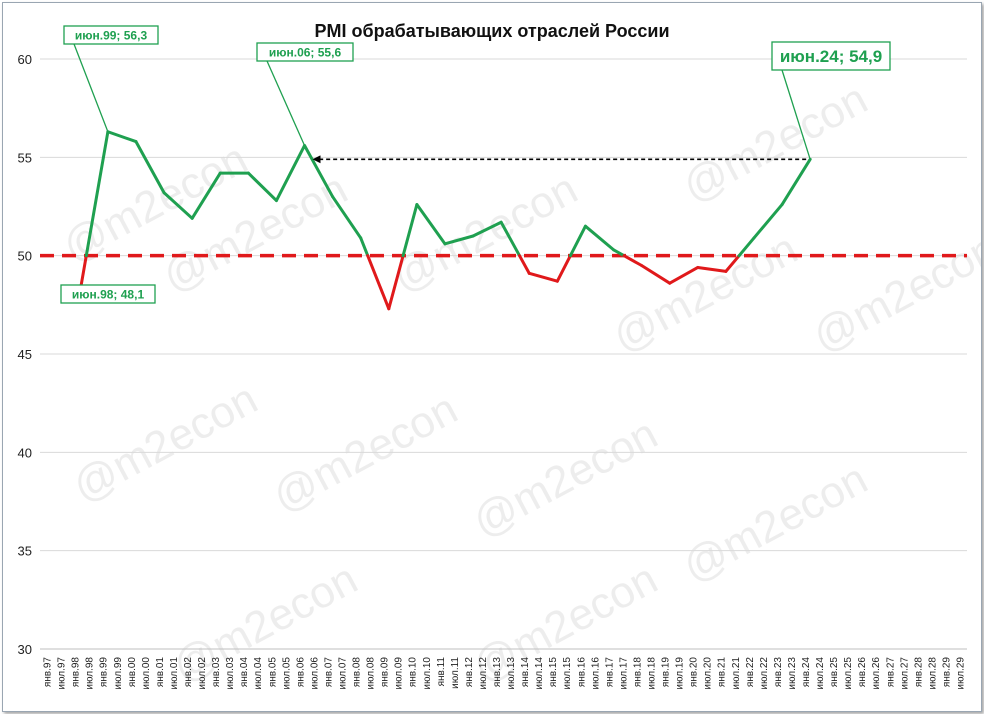 The image size is (984, 714). Describe the element at coordinates (305, 94) in the screenshot. I see `annotation-callout: июн.06; 55,6` at that location.